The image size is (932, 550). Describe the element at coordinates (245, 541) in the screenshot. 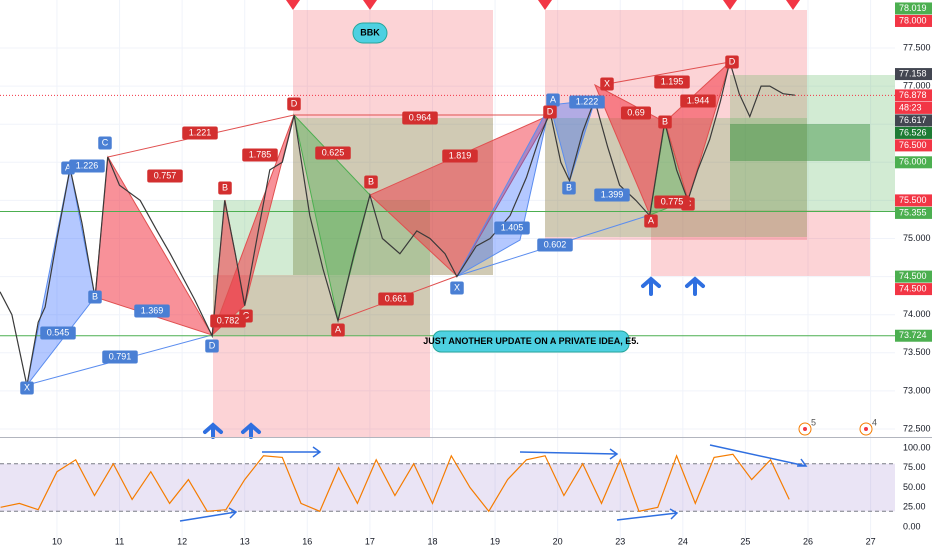

I see `x-tick-label: 13` at that location.